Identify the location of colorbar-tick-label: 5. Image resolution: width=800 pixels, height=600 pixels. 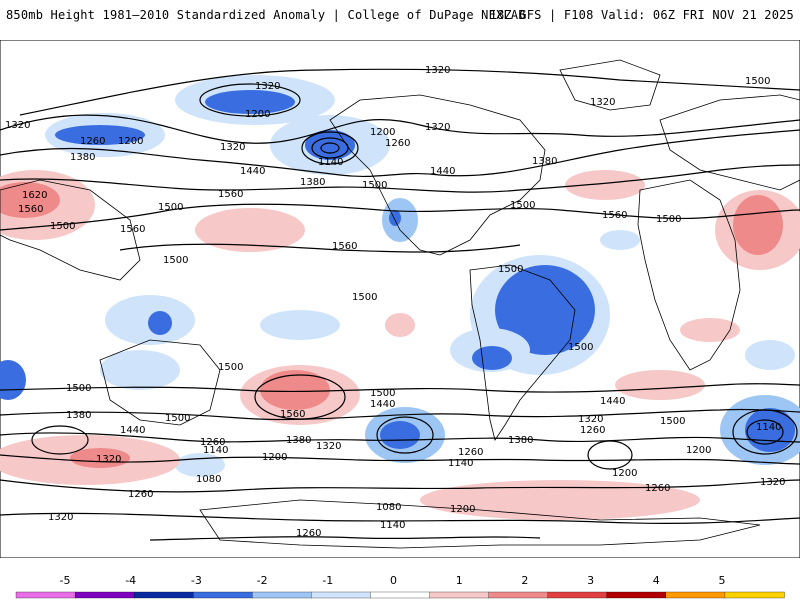
(722, 580).